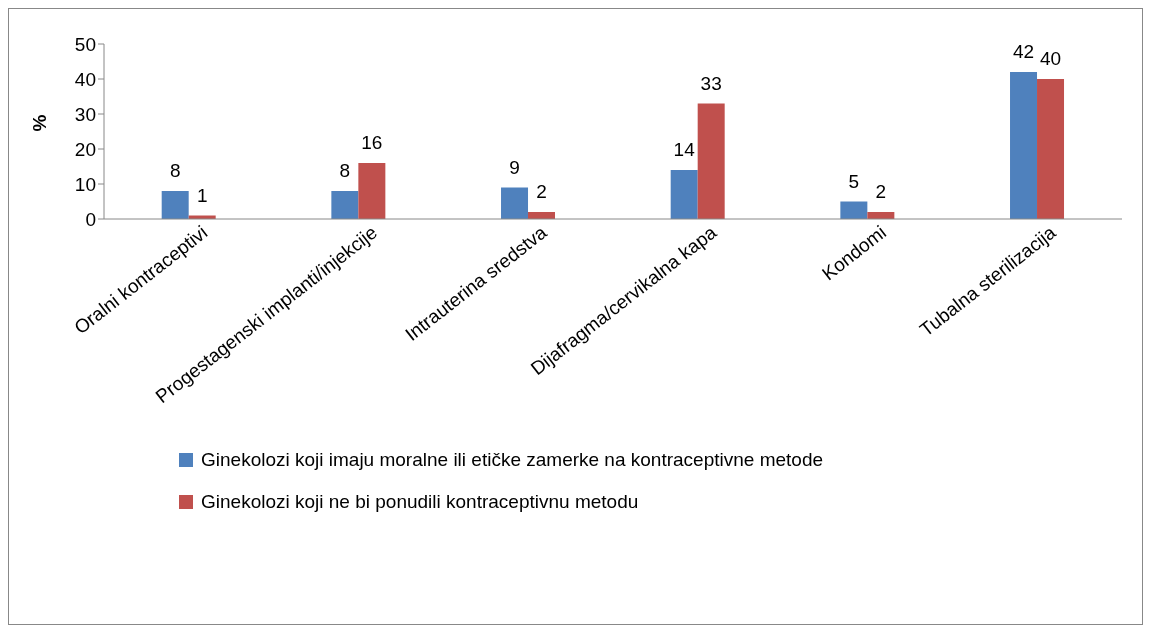  Describe the element at coordinates (1050, 58) in the screenshot. I see `data-label: 40` at that location.